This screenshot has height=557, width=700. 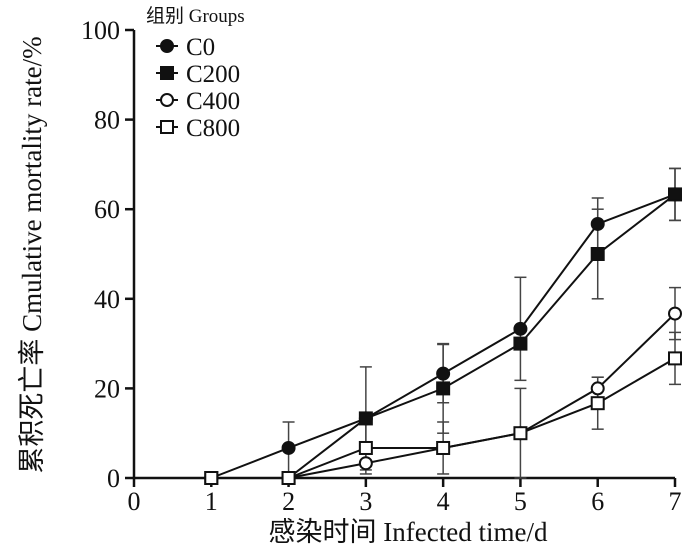 What do you see at coordinates (100, 30) in the screenshot?
I see `y-tick-label: 100` at bounding box center [100, 30].